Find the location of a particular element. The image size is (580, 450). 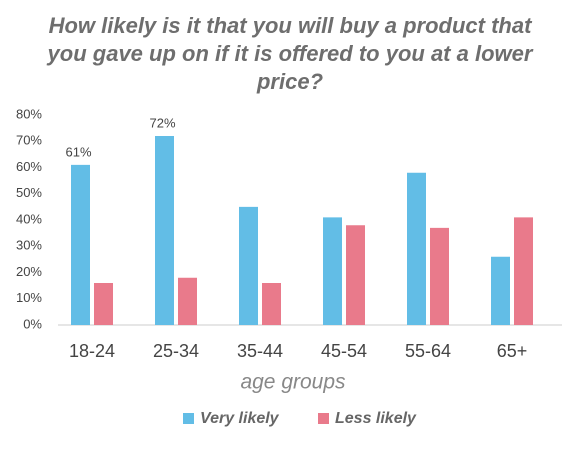

y-tick-label: 40% is located at coordinates (29, 218).